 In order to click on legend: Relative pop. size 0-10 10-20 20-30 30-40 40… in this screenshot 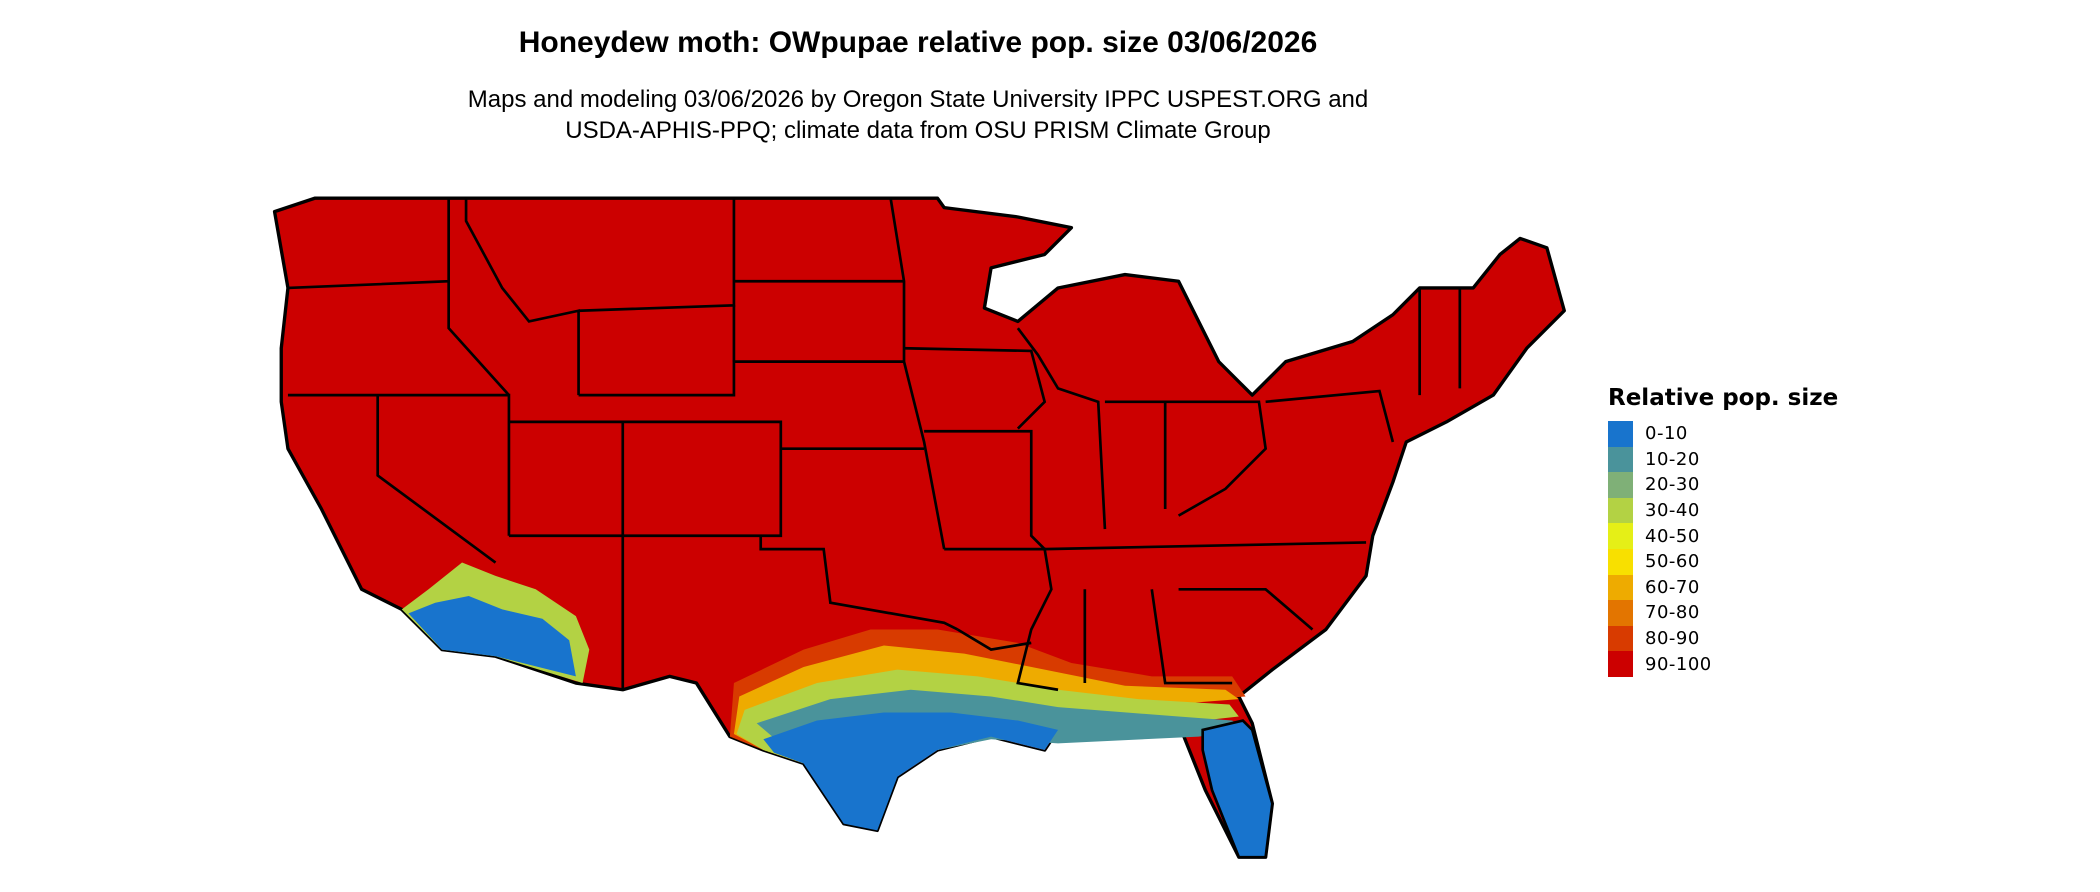, I will do `click(1723, 531)`.